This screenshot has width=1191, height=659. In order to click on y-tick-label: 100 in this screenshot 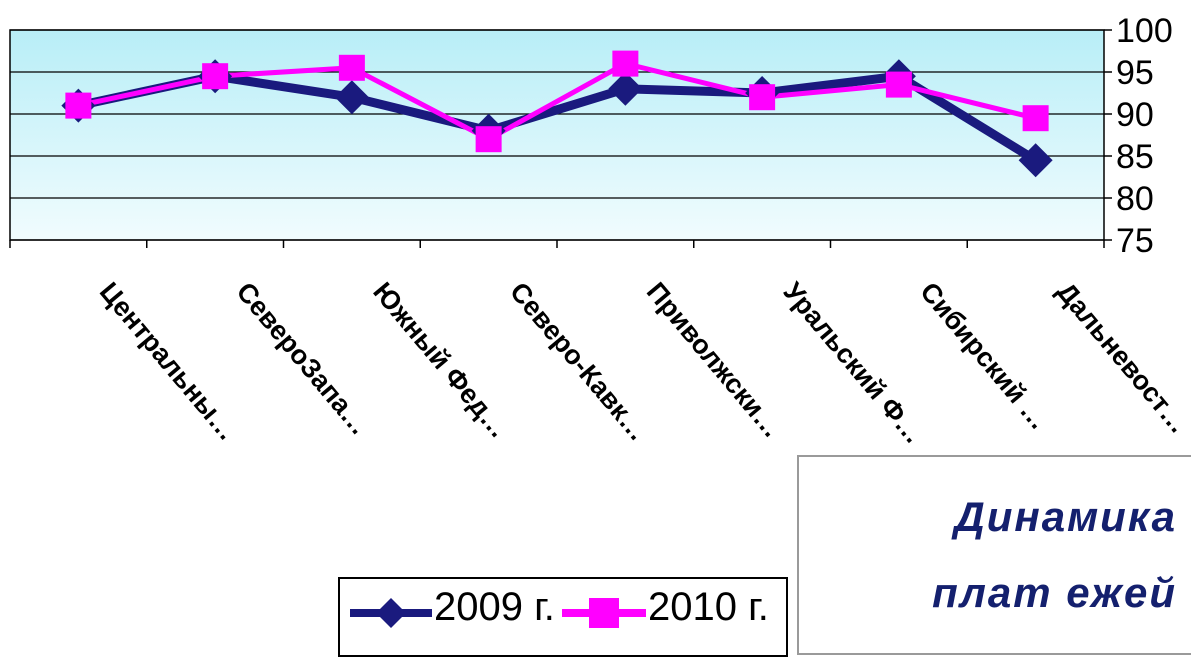, I will do `click(1144, 31)`.